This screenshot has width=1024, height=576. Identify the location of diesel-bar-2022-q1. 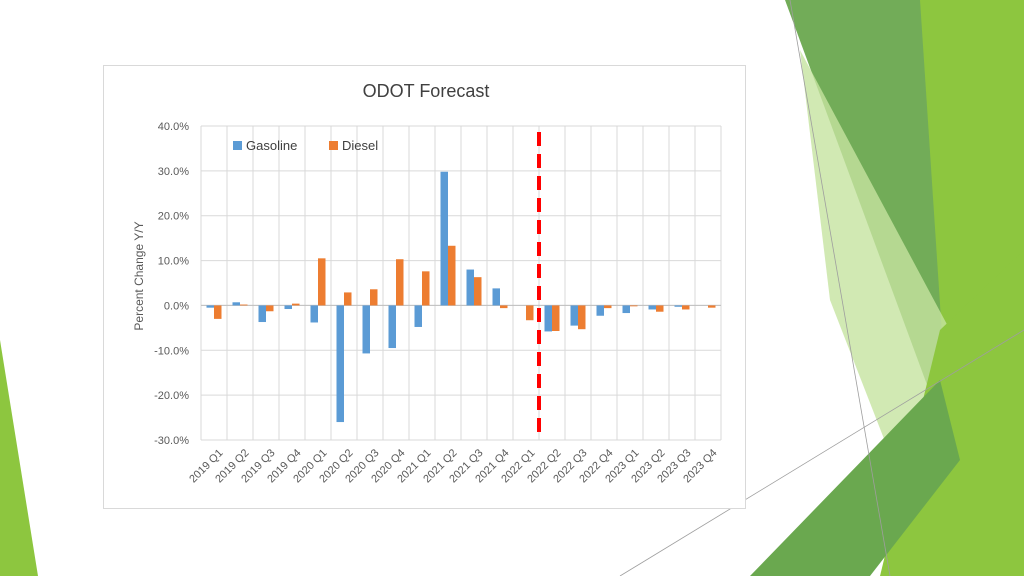
(530, 313).